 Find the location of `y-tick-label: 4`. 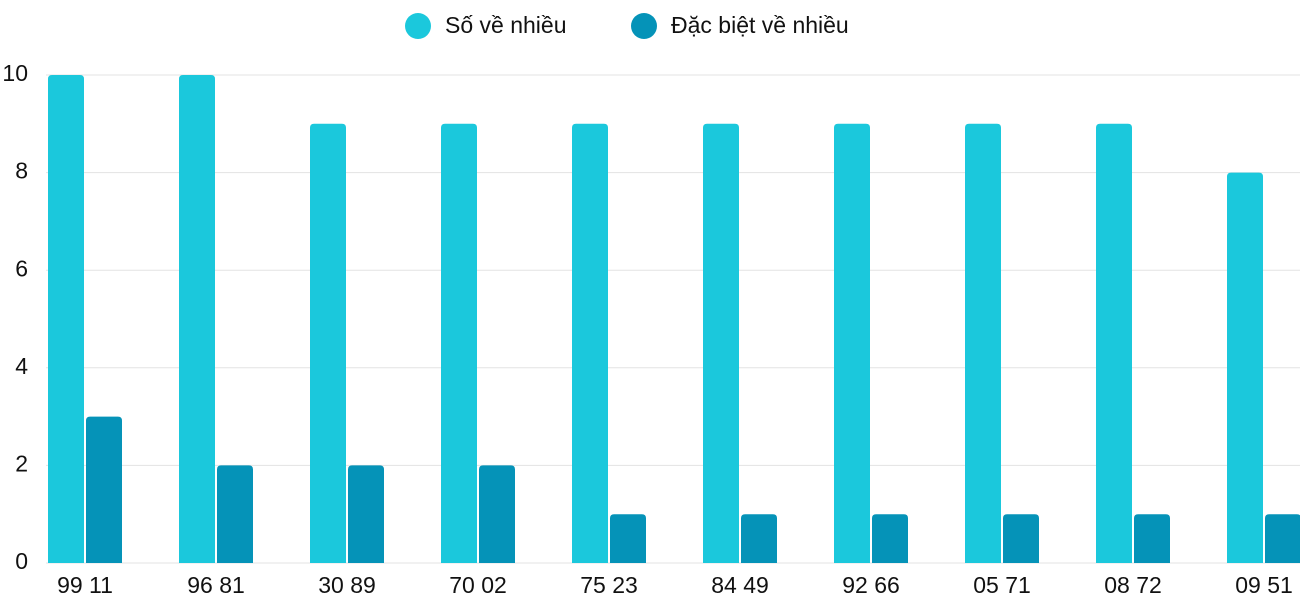

y-tick-label: 4 is located at coordinates (21, 366).